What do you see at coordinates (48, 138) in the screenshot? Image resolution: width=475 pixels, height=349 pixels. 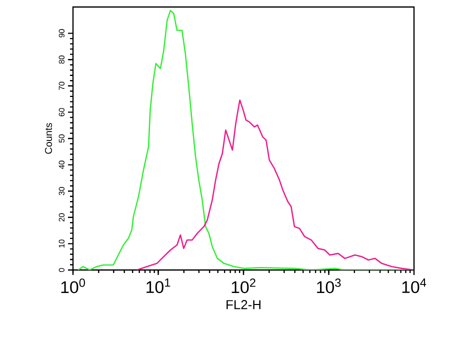 I see `y-axis-title: Counts` at bounding box center [48, 138].